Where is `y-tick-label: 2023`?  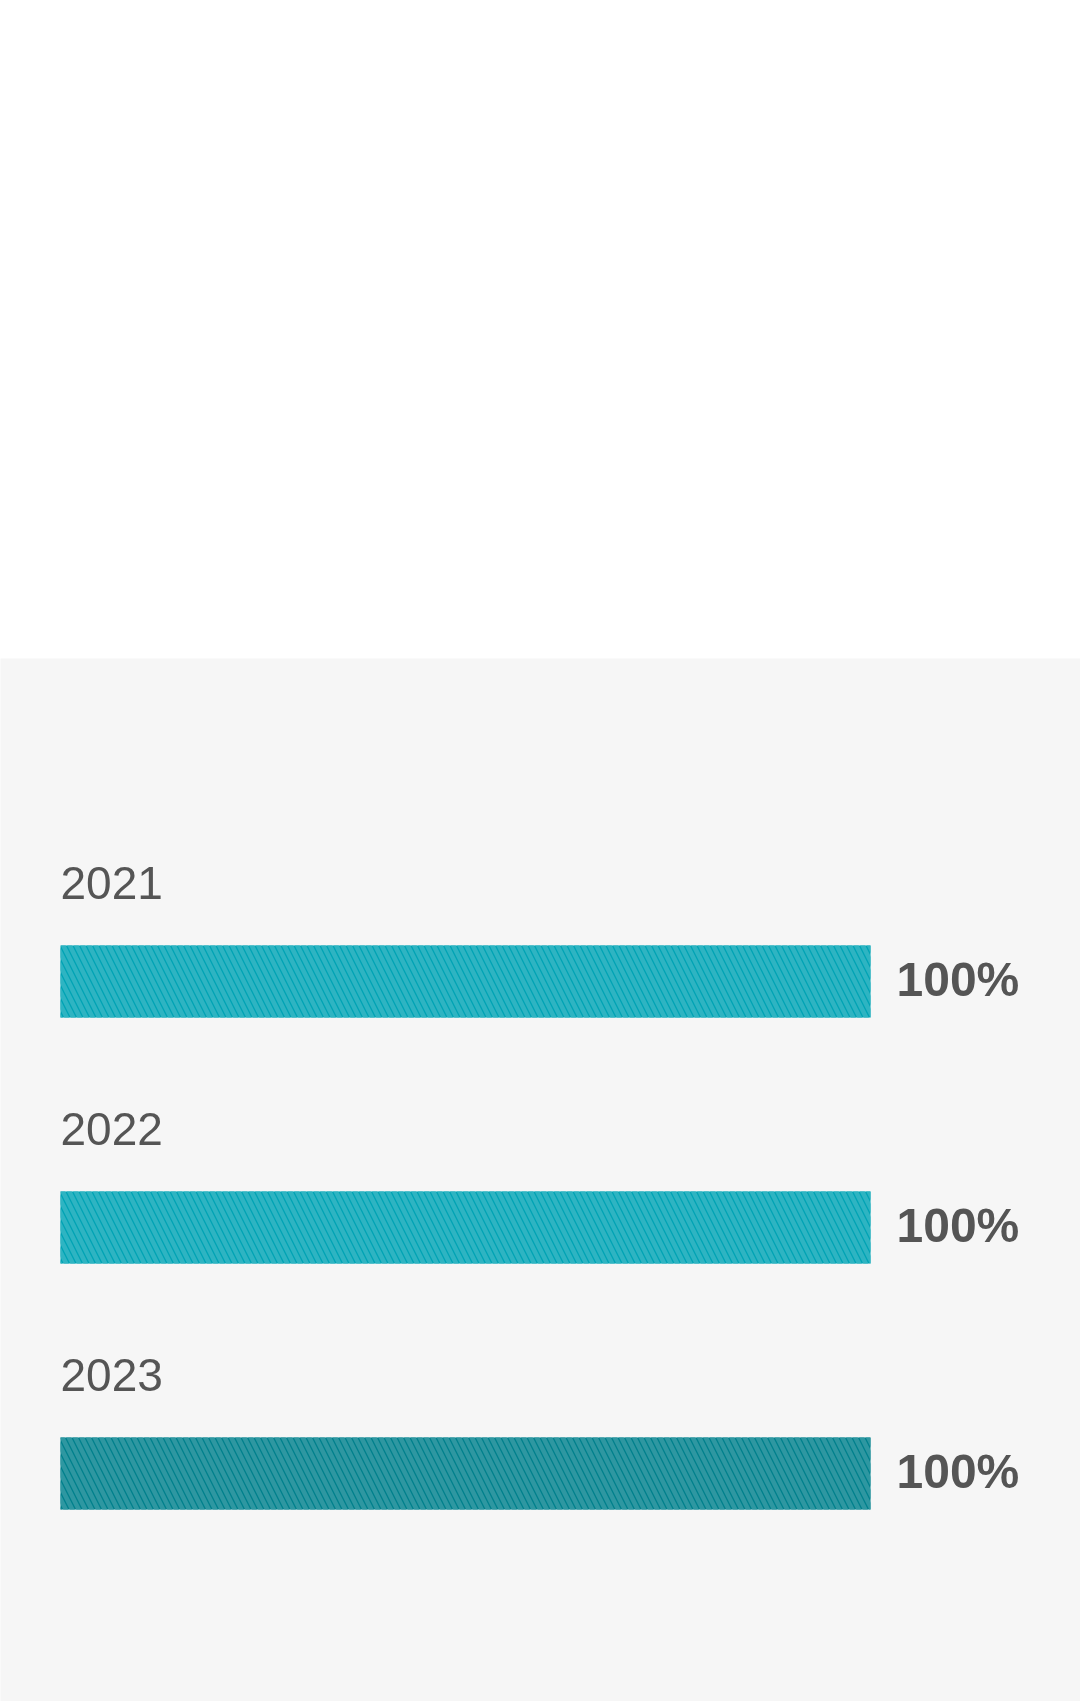 y-tick-label: 2023 is located at coordinates (111, 1374).